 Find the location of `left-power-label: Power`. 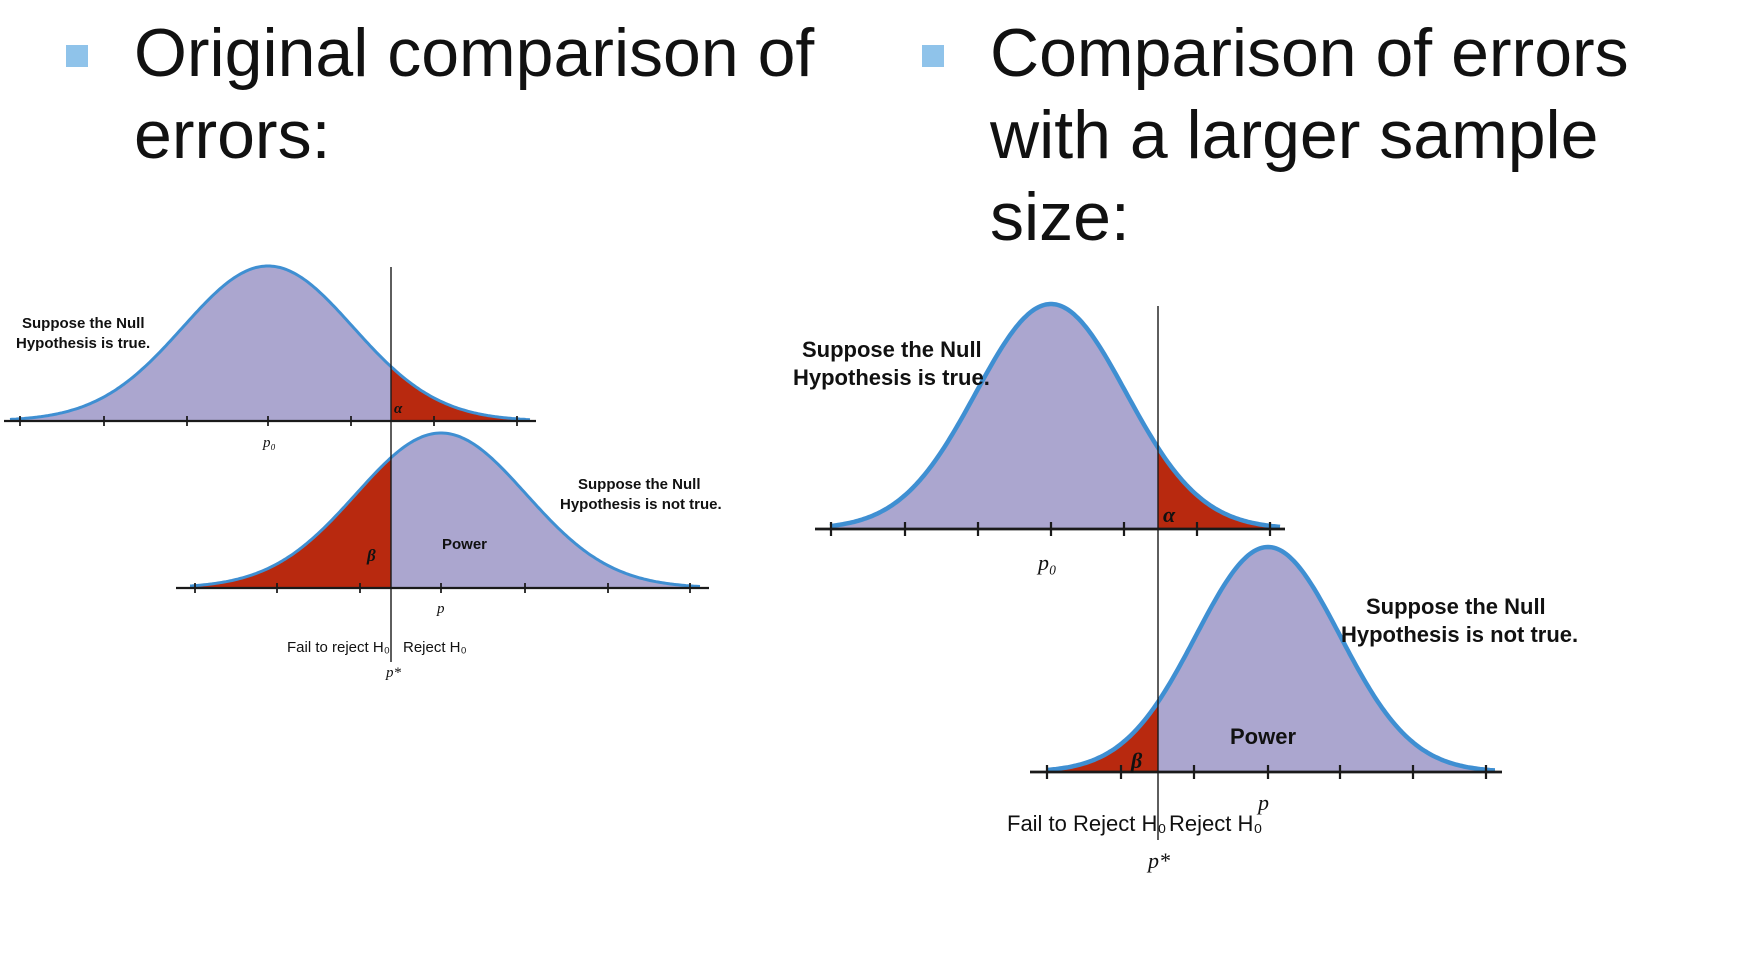

left-power-label: Power is located at coordinates (464, 544).